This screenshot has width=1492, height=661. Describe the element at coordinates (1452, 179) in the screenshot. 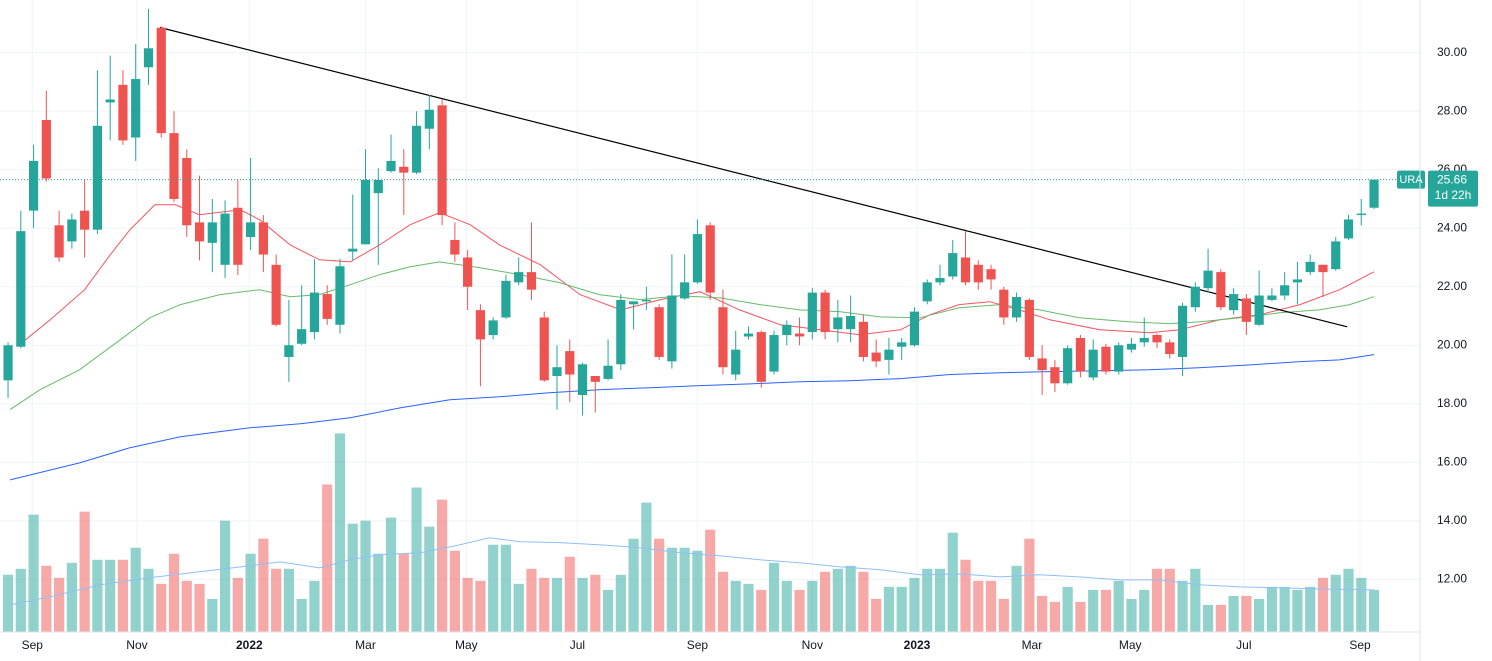

I see `last-price-label: 25.66` at that location.